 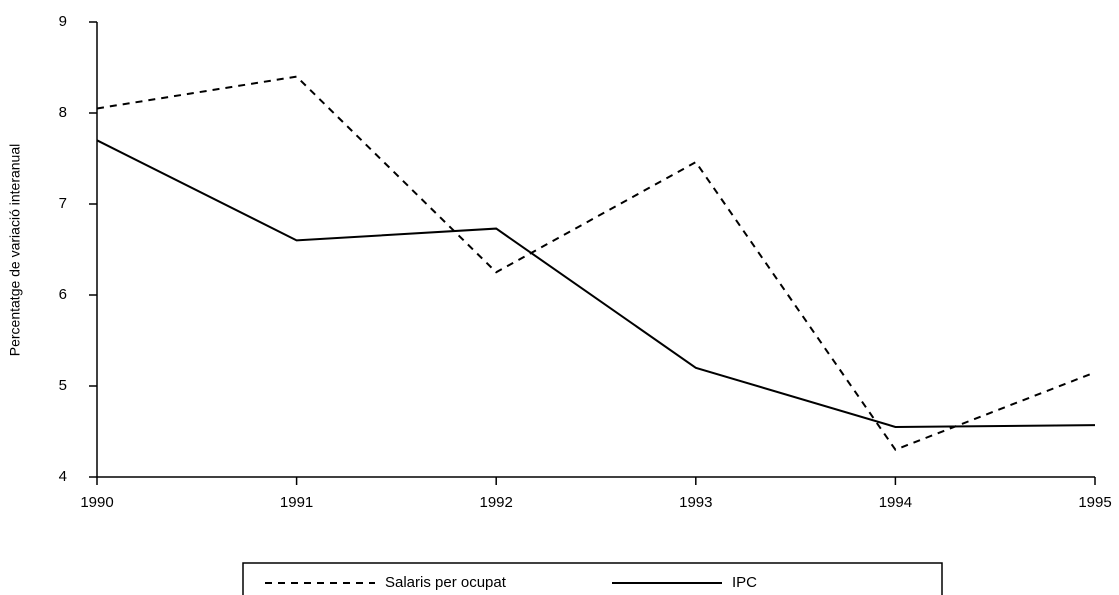 I want to click on y-tick-label: 8, so click(x=63, y=112).